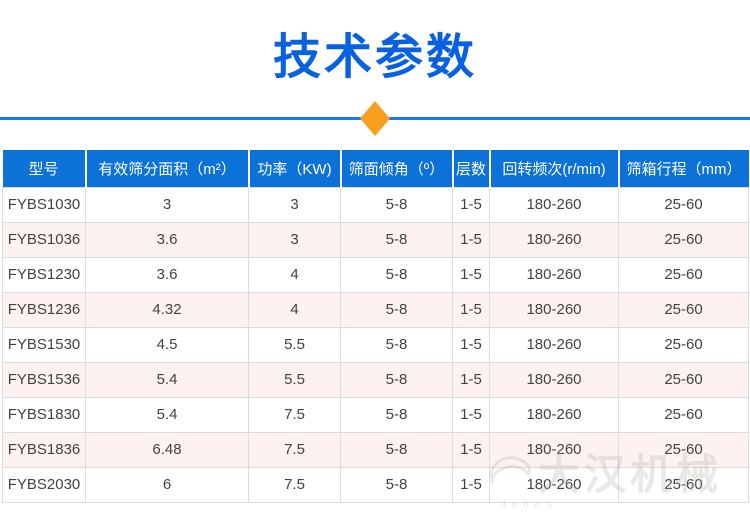 Image resolution: width=750 pixels, height=519 pixels. I want to click on table-row: FYBS1836 6.48 7.5 5-8 1-5 180-260 25-60, so click(375, 449).